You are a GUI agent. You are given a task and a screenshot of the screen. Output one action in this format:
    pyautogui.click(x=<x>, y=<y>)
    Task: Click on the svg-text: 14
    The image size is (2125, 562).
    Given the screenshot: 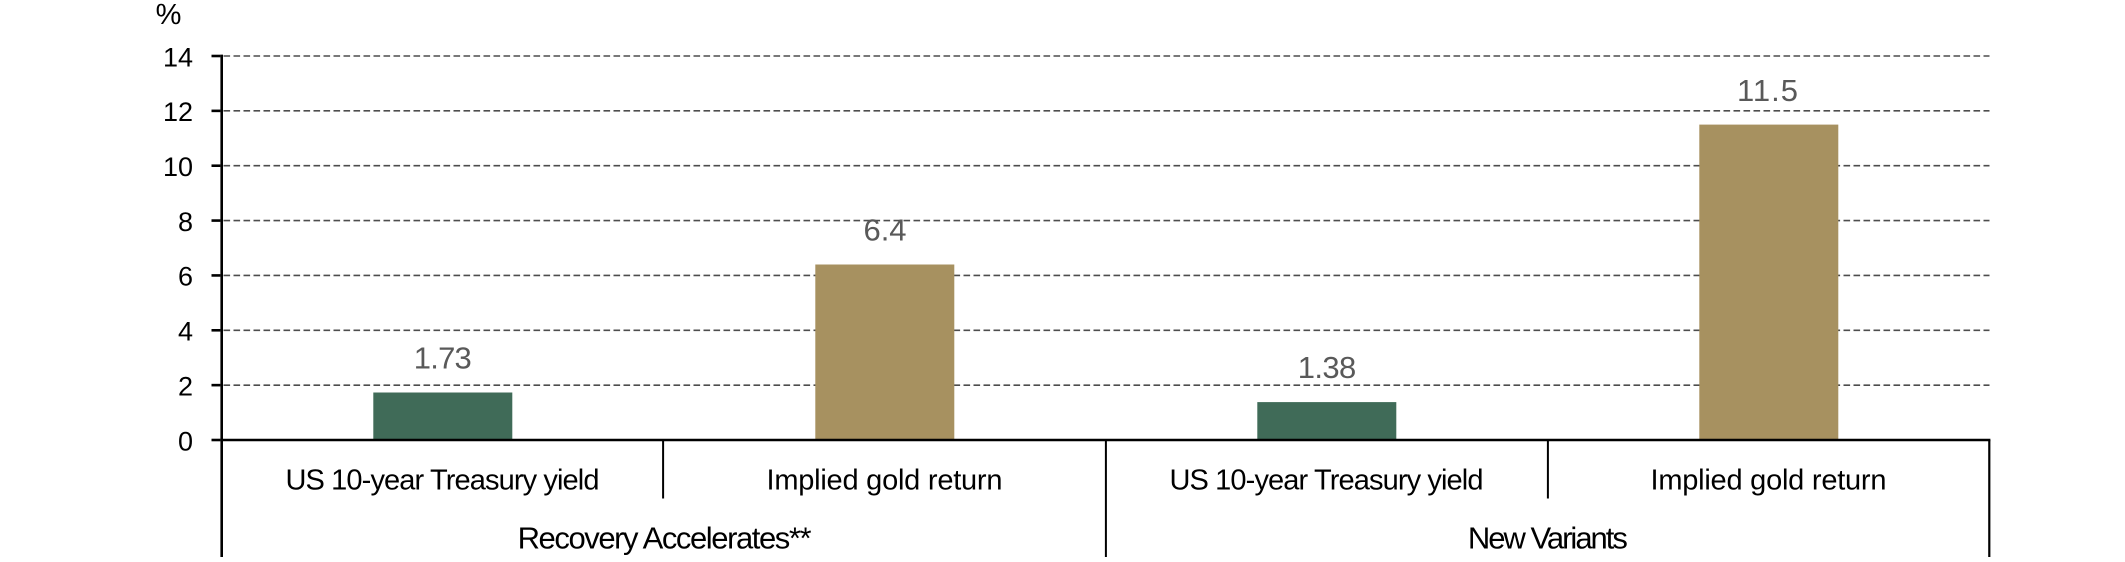 What is the action you would take?
    pyautogui.click(x=178, y=57)
    